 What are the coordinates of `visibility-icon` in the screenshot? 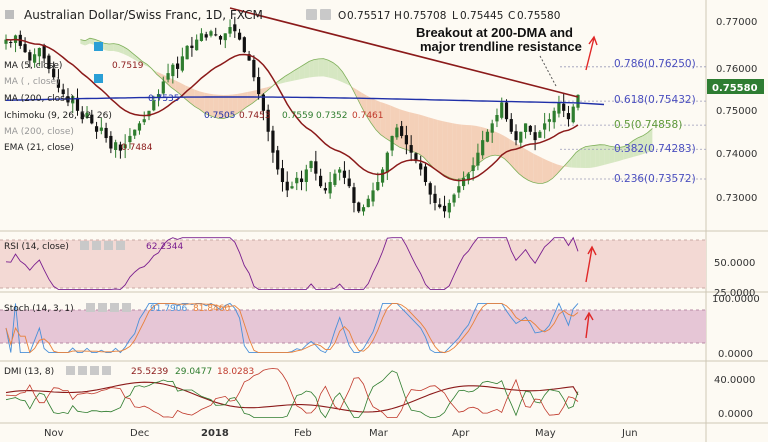 It's located at (311, 14).